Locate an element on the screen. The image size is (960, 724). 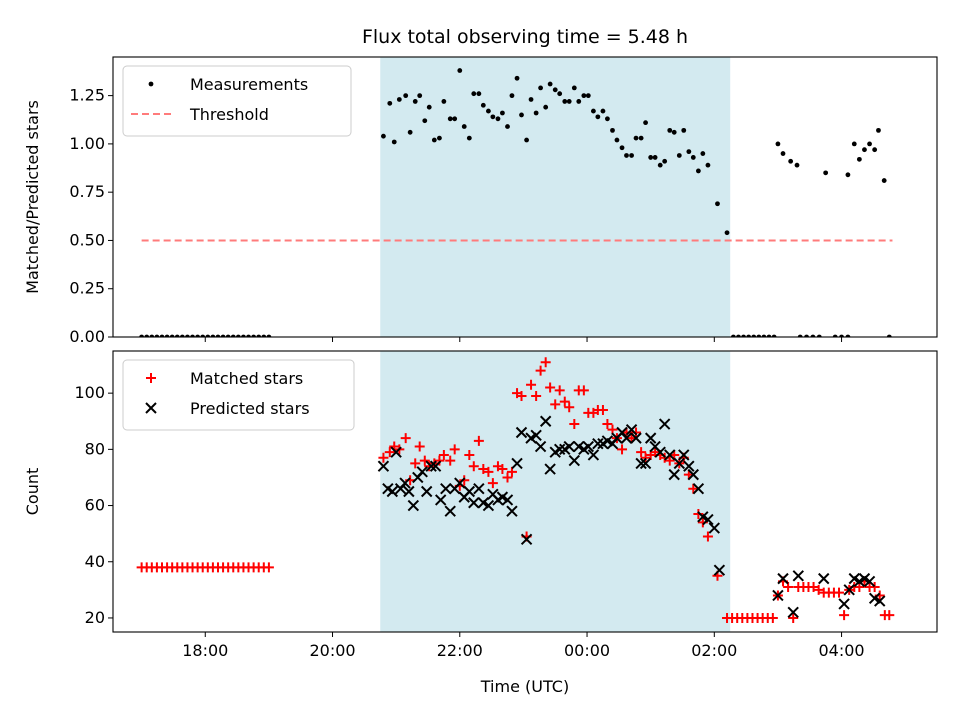
legend: Matched stars Predicted stars is located at coordinates (238, 395).